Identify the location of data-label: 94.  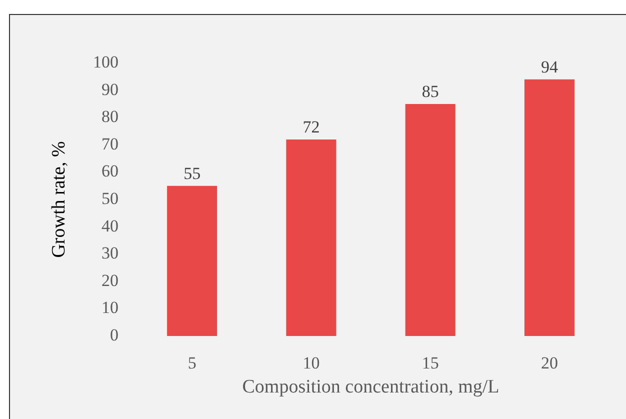
(549, 66).